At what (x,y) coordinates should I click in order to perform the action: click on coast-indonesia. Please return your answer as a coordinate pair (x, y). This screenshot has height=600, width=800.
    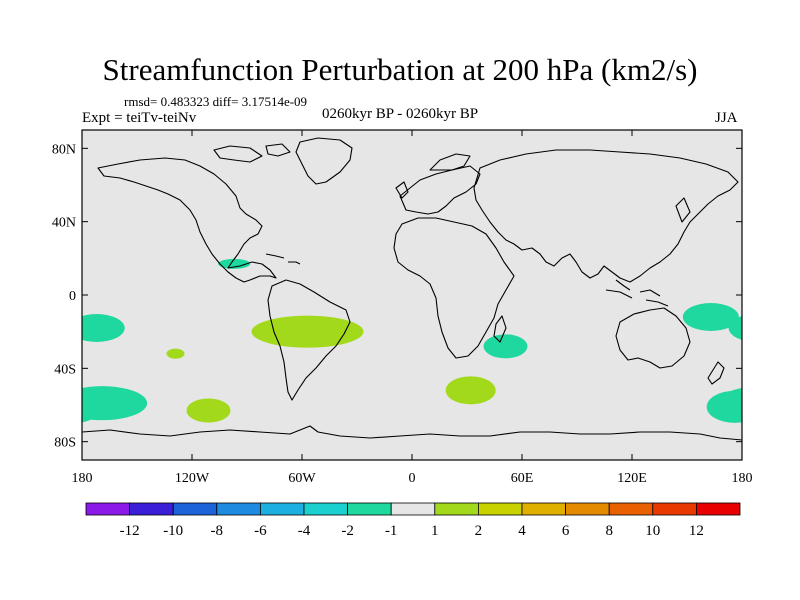
    Looking at the image, I should click on (637, 293).